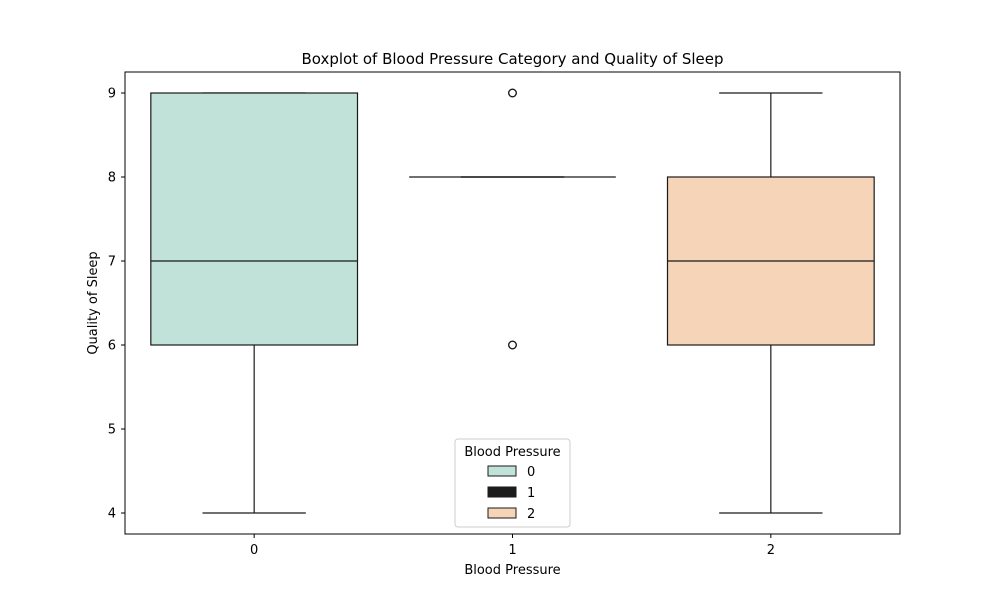 The height and width of the screenshot is (600, 1000). I want to click on iqr-box, so click(254, 219).